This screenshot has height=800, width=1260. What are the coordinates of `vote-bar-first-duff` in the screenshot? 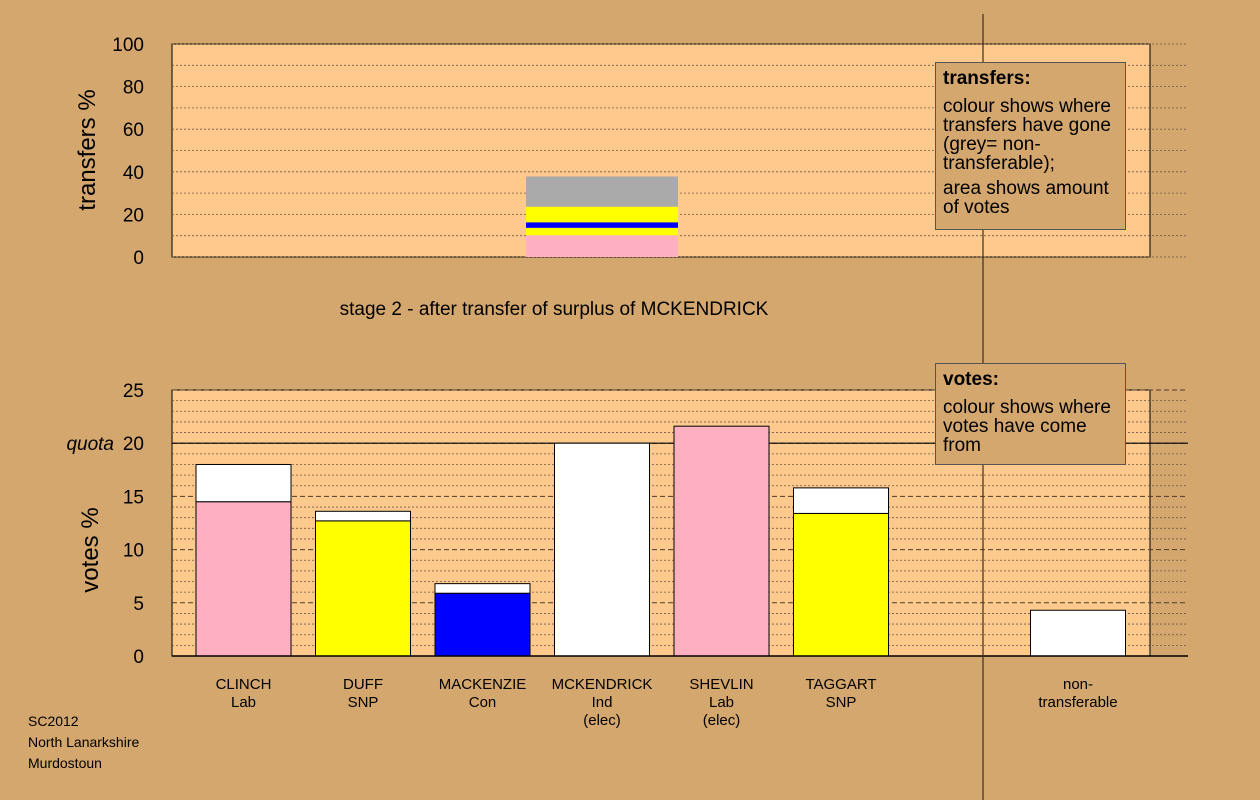 It's located at (363, 588).